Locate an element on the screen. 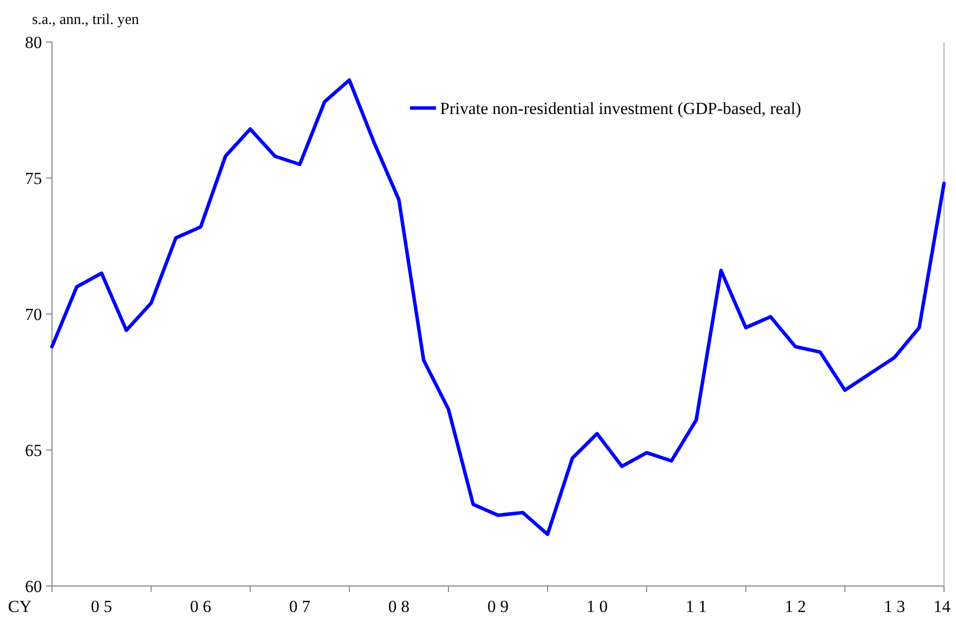 The height and width of the screenshot is (628, 956). x-tick-label: 0 9 is located at coordinates (498, 606).